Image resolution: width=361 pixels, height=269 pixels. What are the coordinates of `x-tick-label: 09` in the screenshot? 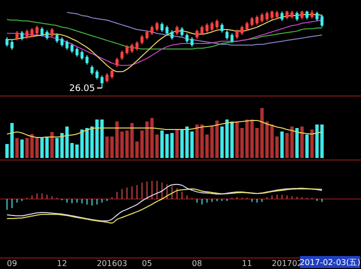 It's located at (12, 263).